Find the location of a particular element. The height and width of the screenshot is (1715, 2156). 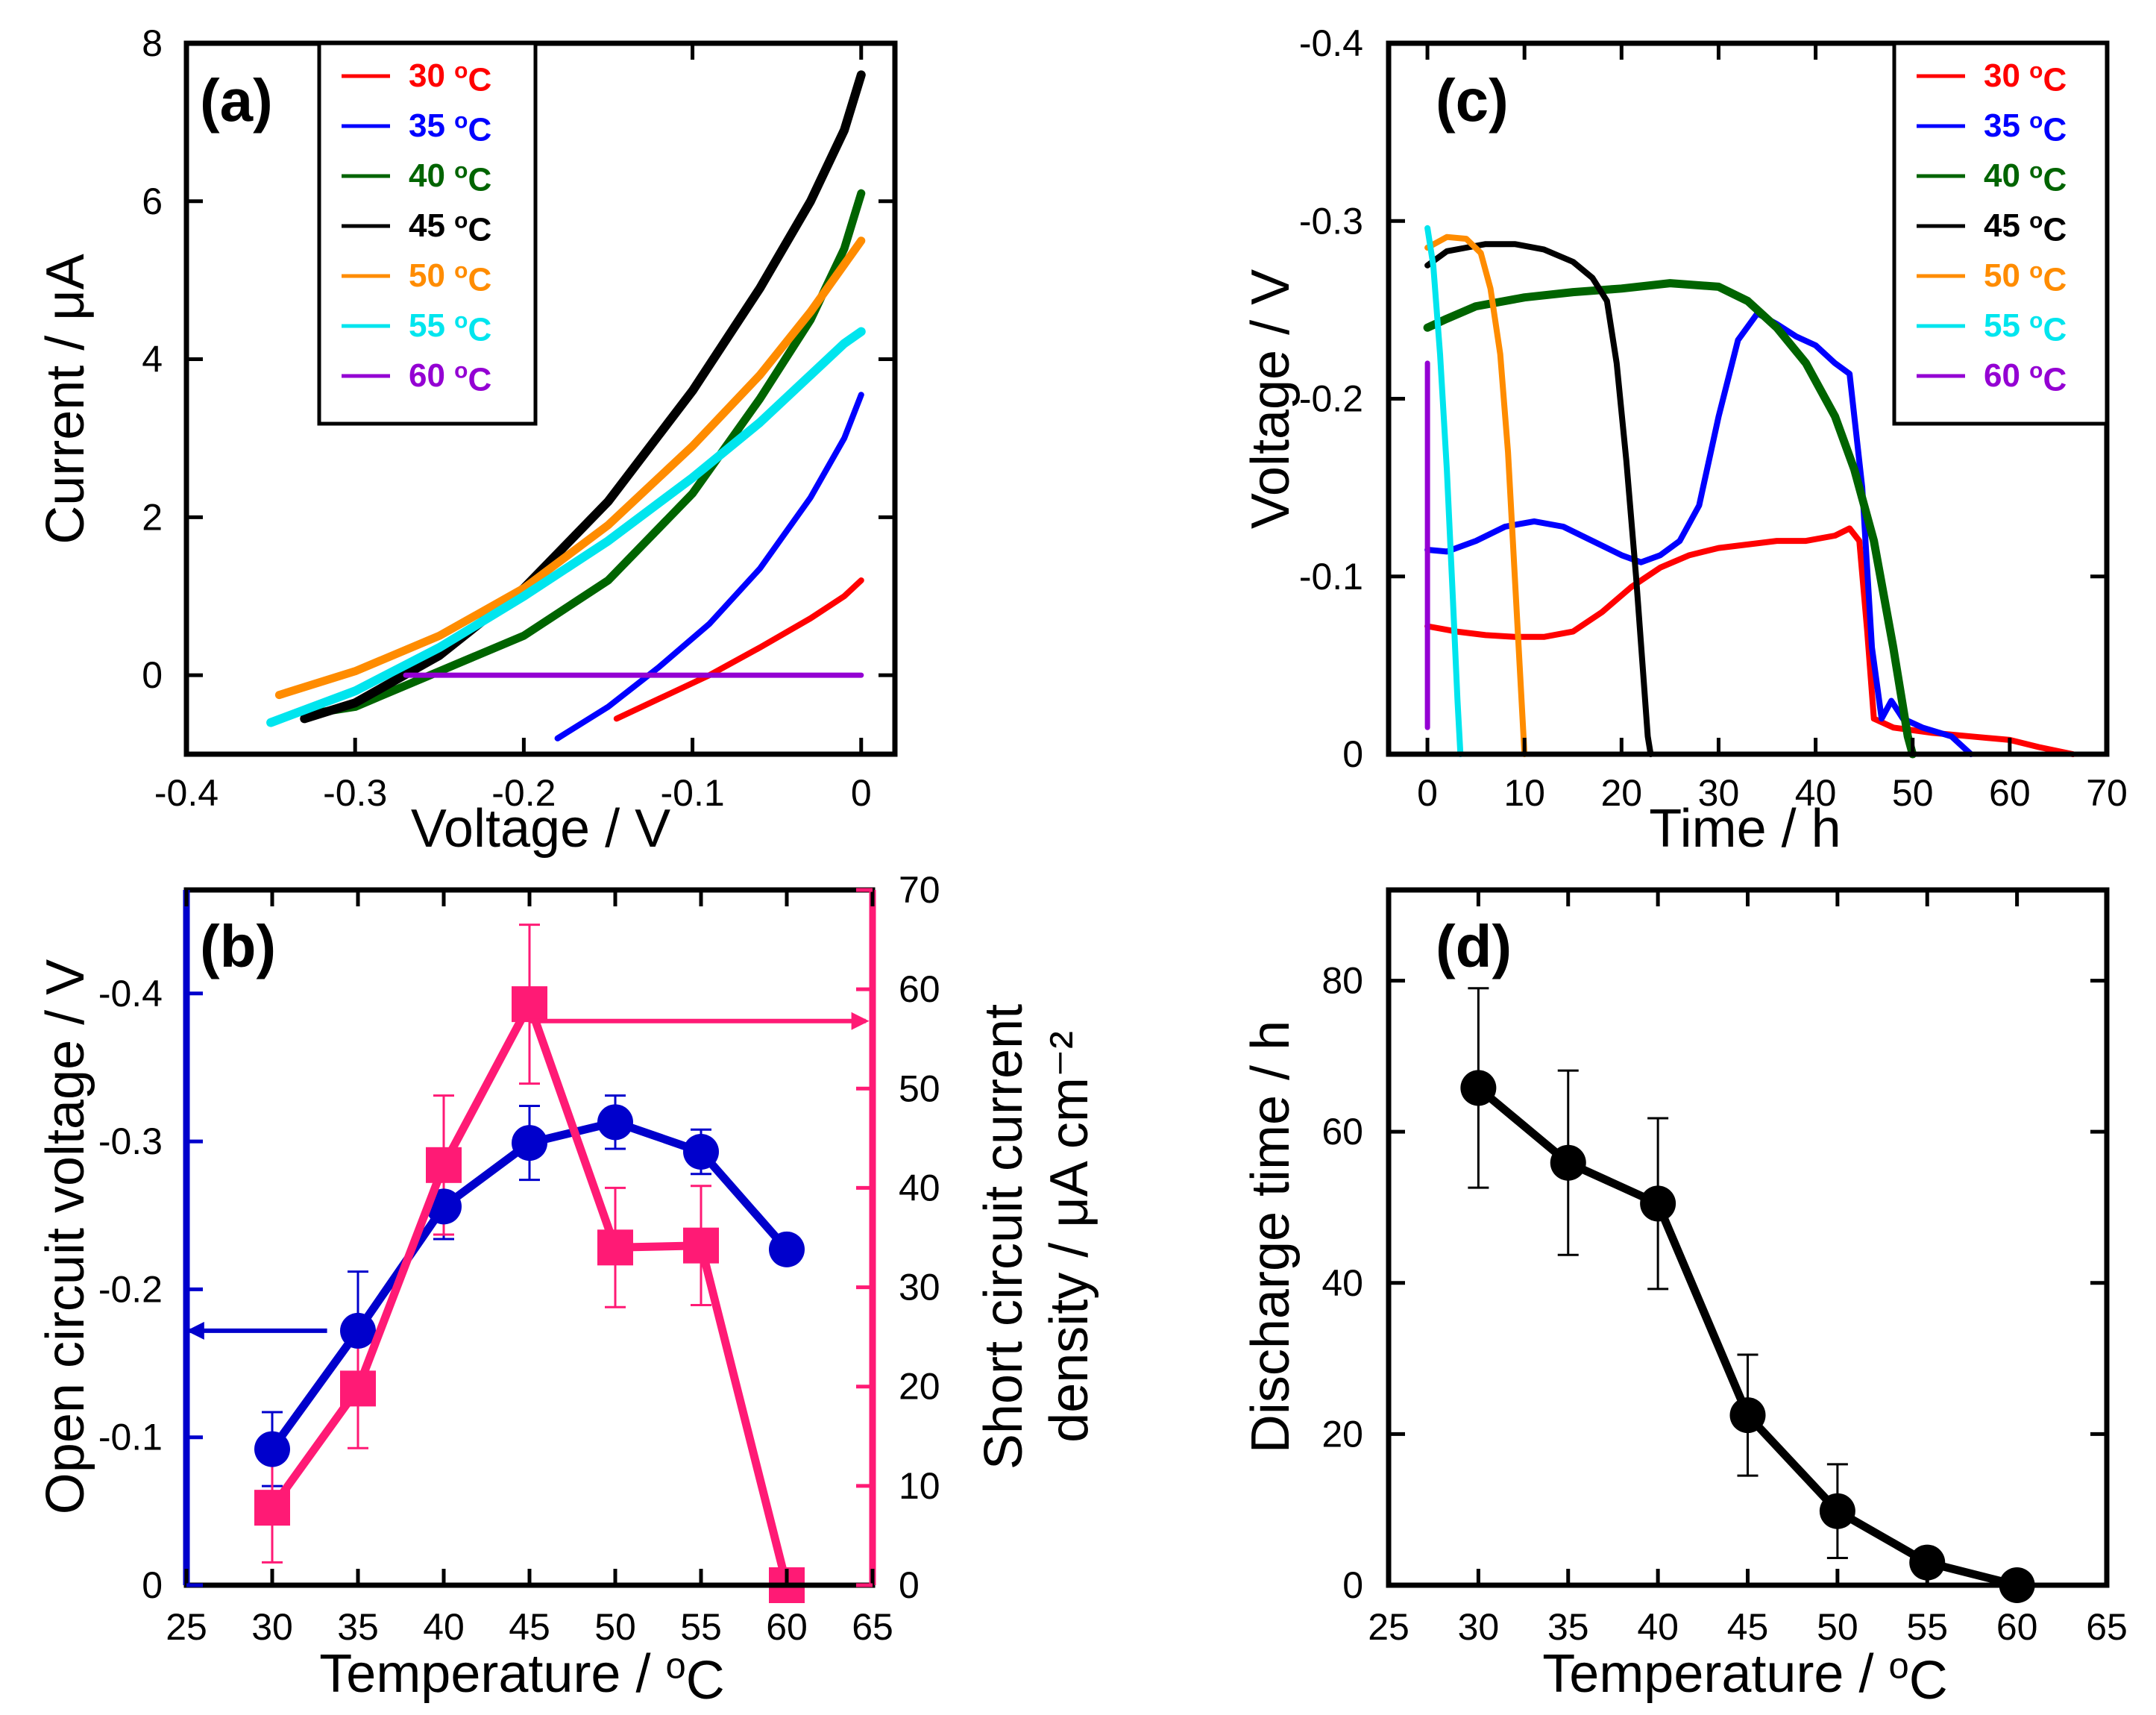

y-tick-label: 80 is located at coordinates (1342, 981).